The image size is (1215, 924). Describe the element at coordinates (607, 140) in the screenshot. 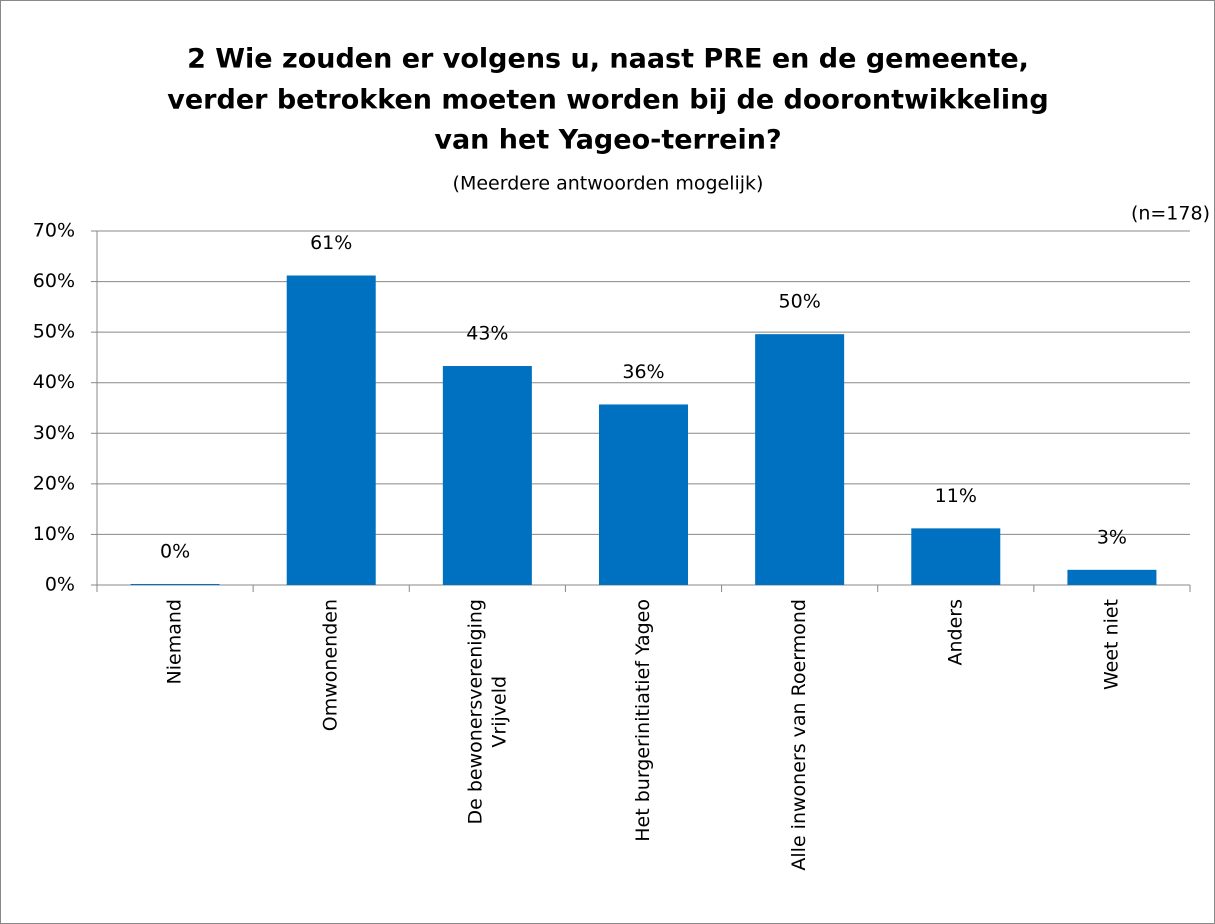

I see `chart-title: van het Yageo-terrein?` at that location.